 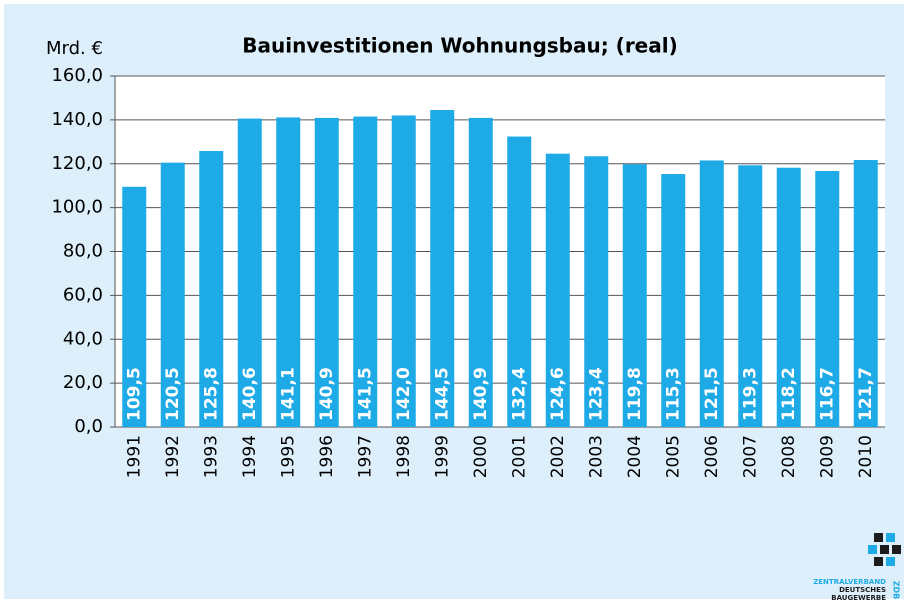 I want to click on chart-title: Bauinvestitionen Wohnungsbau; (real), so click(x=460, y=46).